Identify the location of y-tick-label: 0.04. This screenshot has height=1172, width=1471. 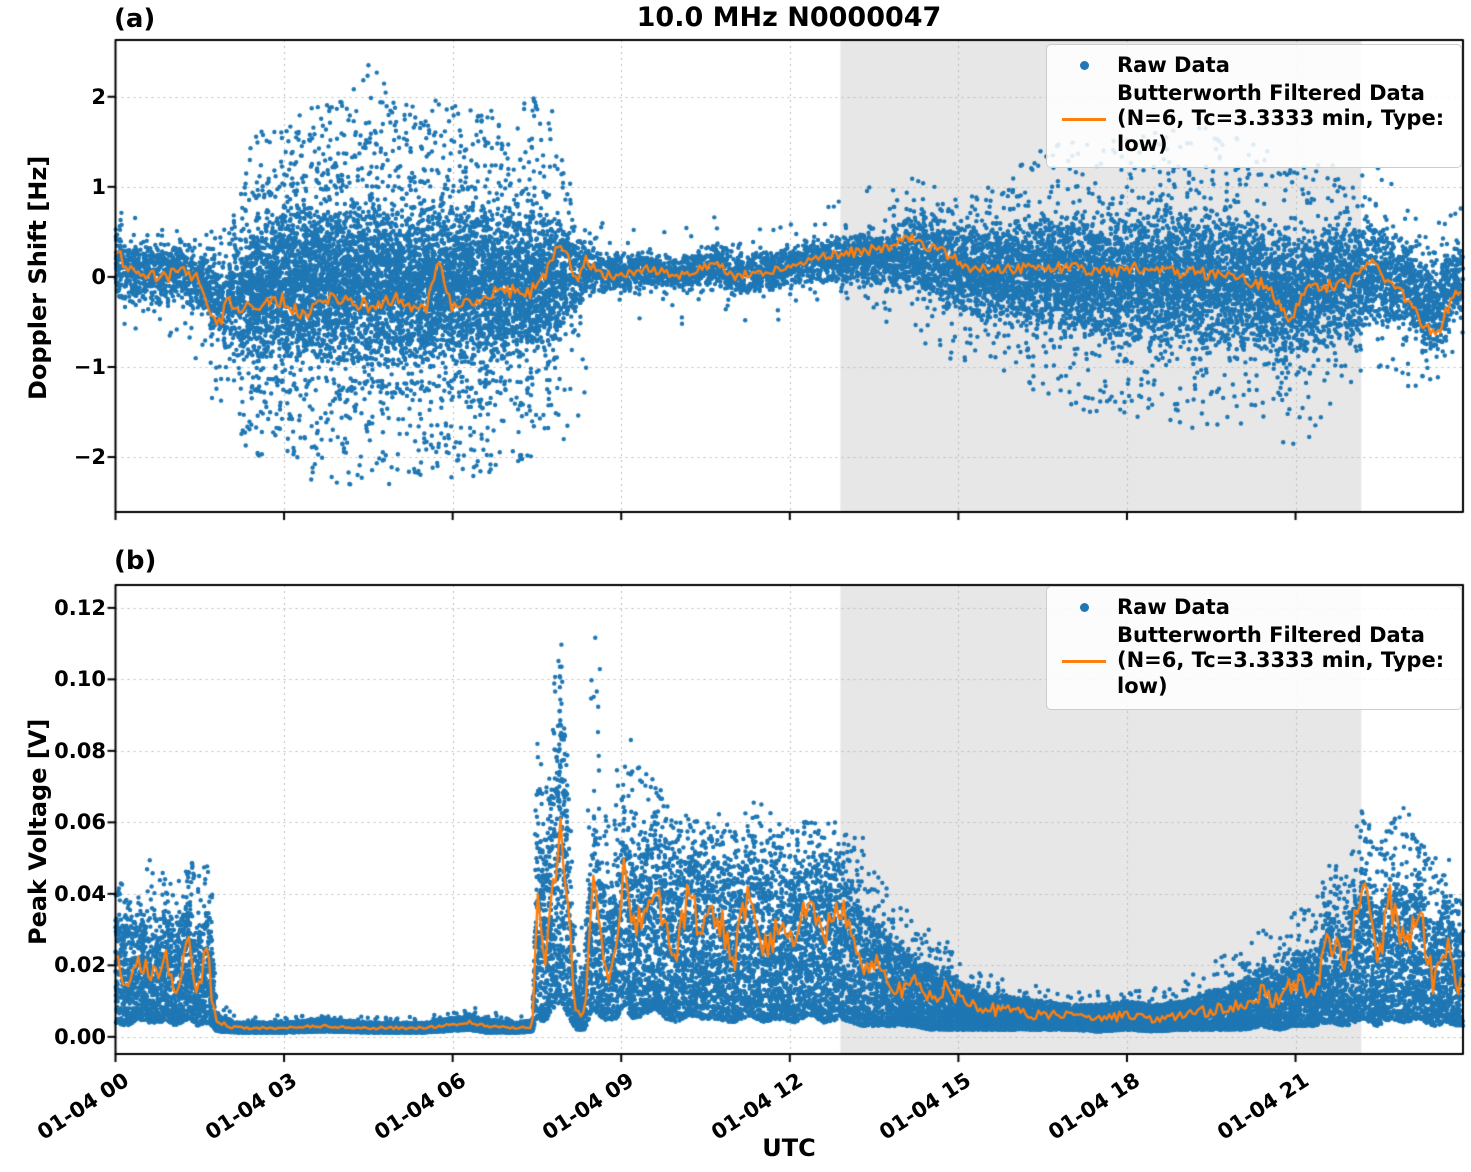
(80, 893).